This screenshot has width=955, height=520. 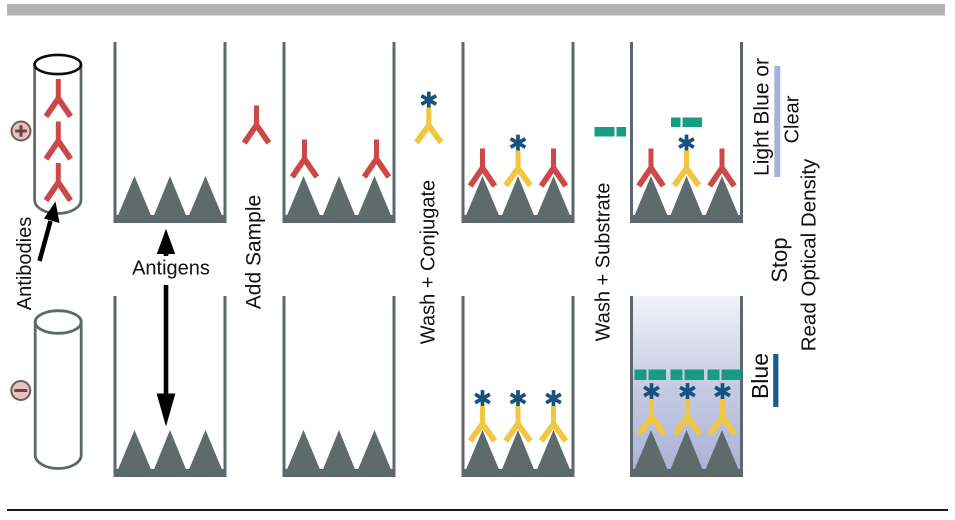 What do you see at coordinates (171, 269) in the screenshot?
I see `svg-text: Antigens` at bounding box center [171, 269].